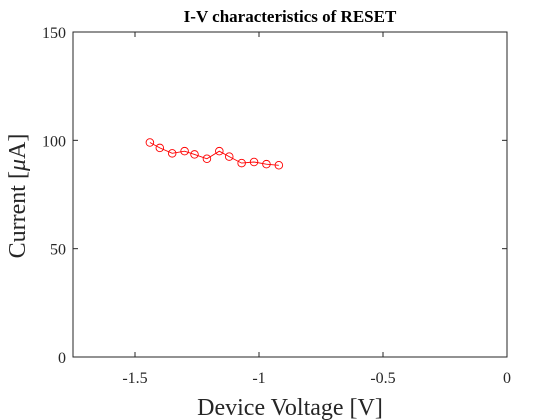 This screenshot has width=560, height=420. Describe the element at coordinates (290, 16) in the screenshot. I see `chart-title: I-V characteristics of RESET` at that location.